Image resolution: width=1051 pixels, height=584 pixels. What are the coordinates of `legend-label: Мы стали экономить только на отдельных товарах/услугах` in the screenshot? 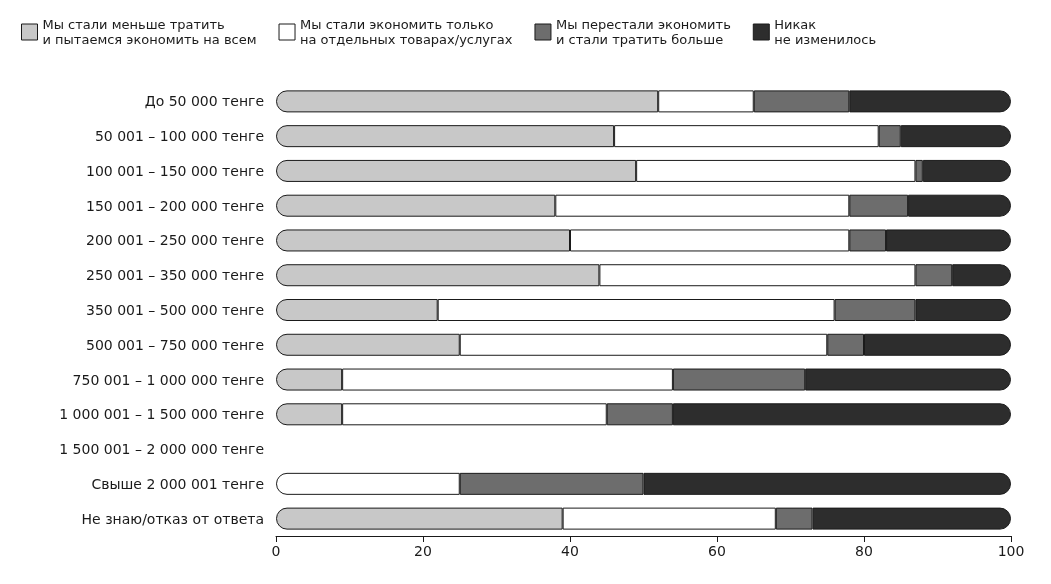 It's located at (406, 32).